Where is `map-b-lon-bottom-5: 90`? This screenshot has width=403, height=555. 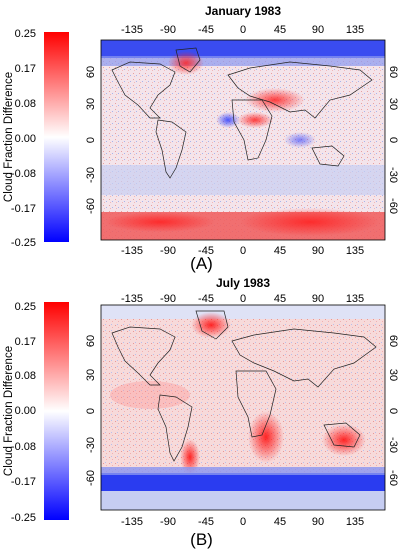
map-b-lon-bottom-5: 90 is located at coordinates (318, 522).